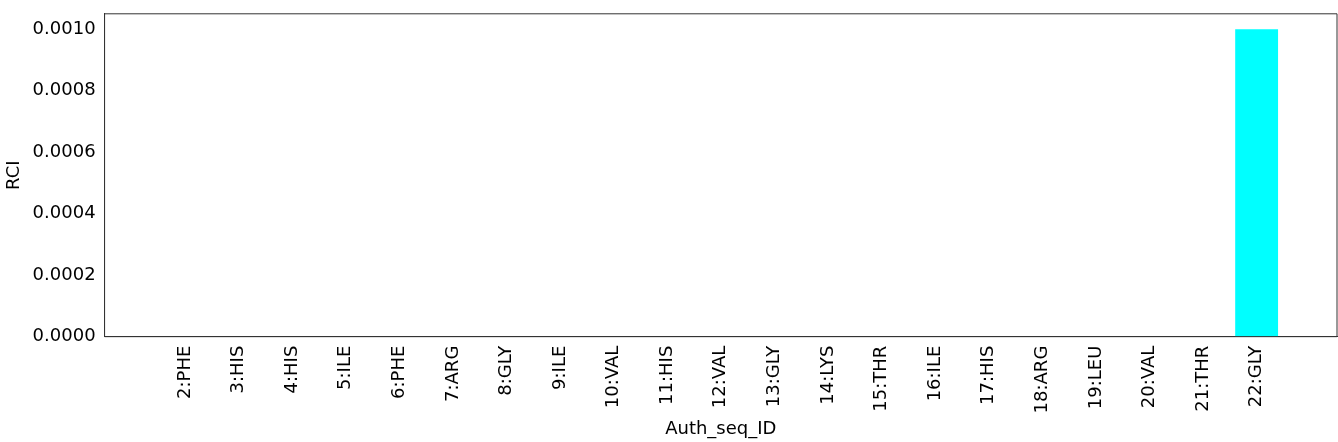 The width and height of the screenshot is (1338, 442). I want to click on x-tick-label: 11:HIS, so click(665, 375).